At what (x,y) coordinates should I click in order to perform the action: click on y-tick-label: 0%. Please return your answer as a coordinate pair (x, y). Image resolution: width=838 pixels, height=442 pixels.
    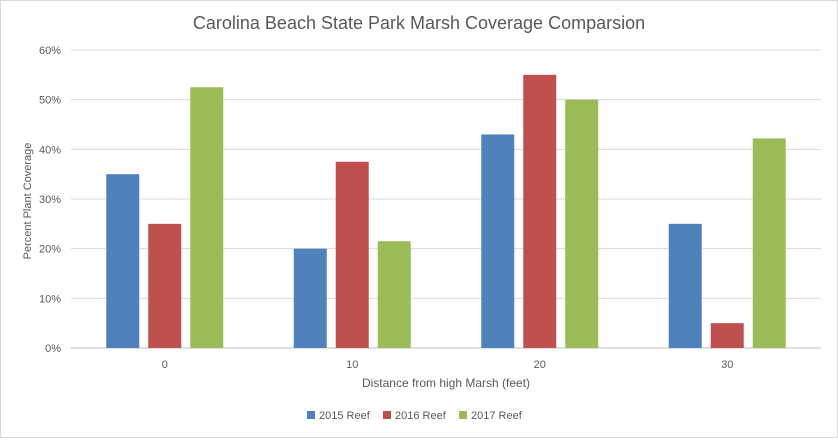
    Looking at the image, I should click on (53, 349).